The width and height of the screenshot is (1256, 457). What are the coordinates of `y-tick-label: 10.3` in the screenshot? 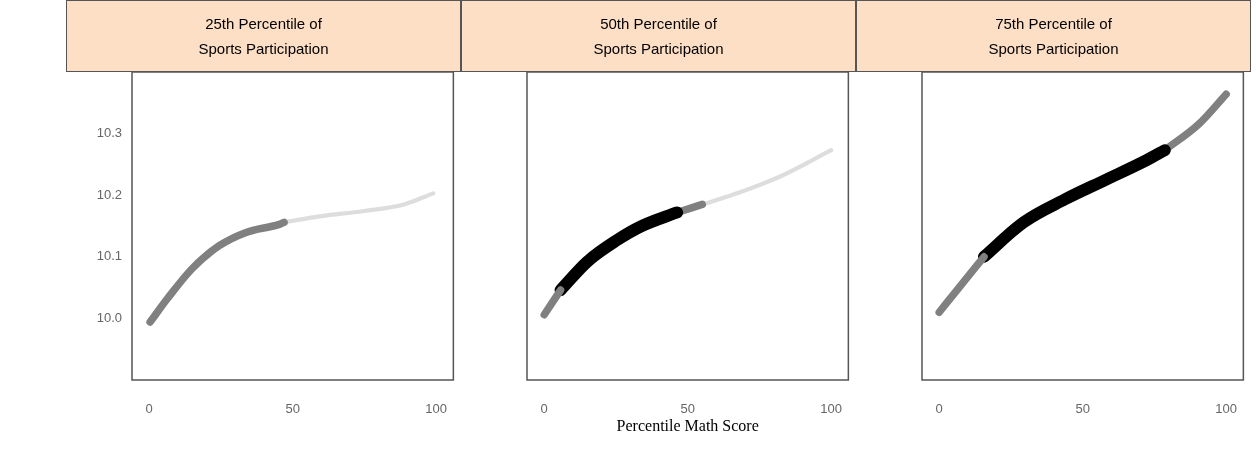 It's located at (109, 133).